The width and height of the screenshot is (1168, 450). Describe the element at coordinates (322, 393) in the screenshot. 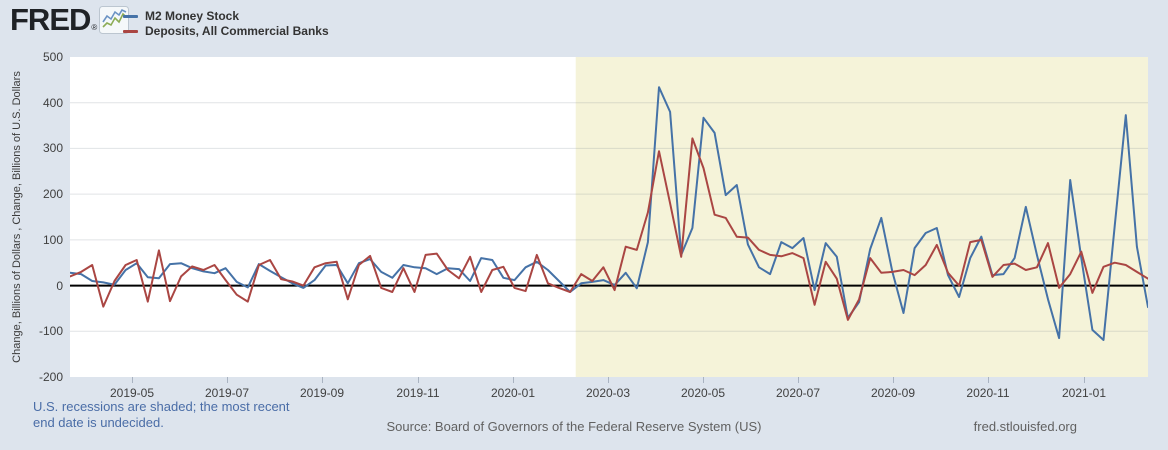

I see `x-tick-label: 2019-09` at that location.